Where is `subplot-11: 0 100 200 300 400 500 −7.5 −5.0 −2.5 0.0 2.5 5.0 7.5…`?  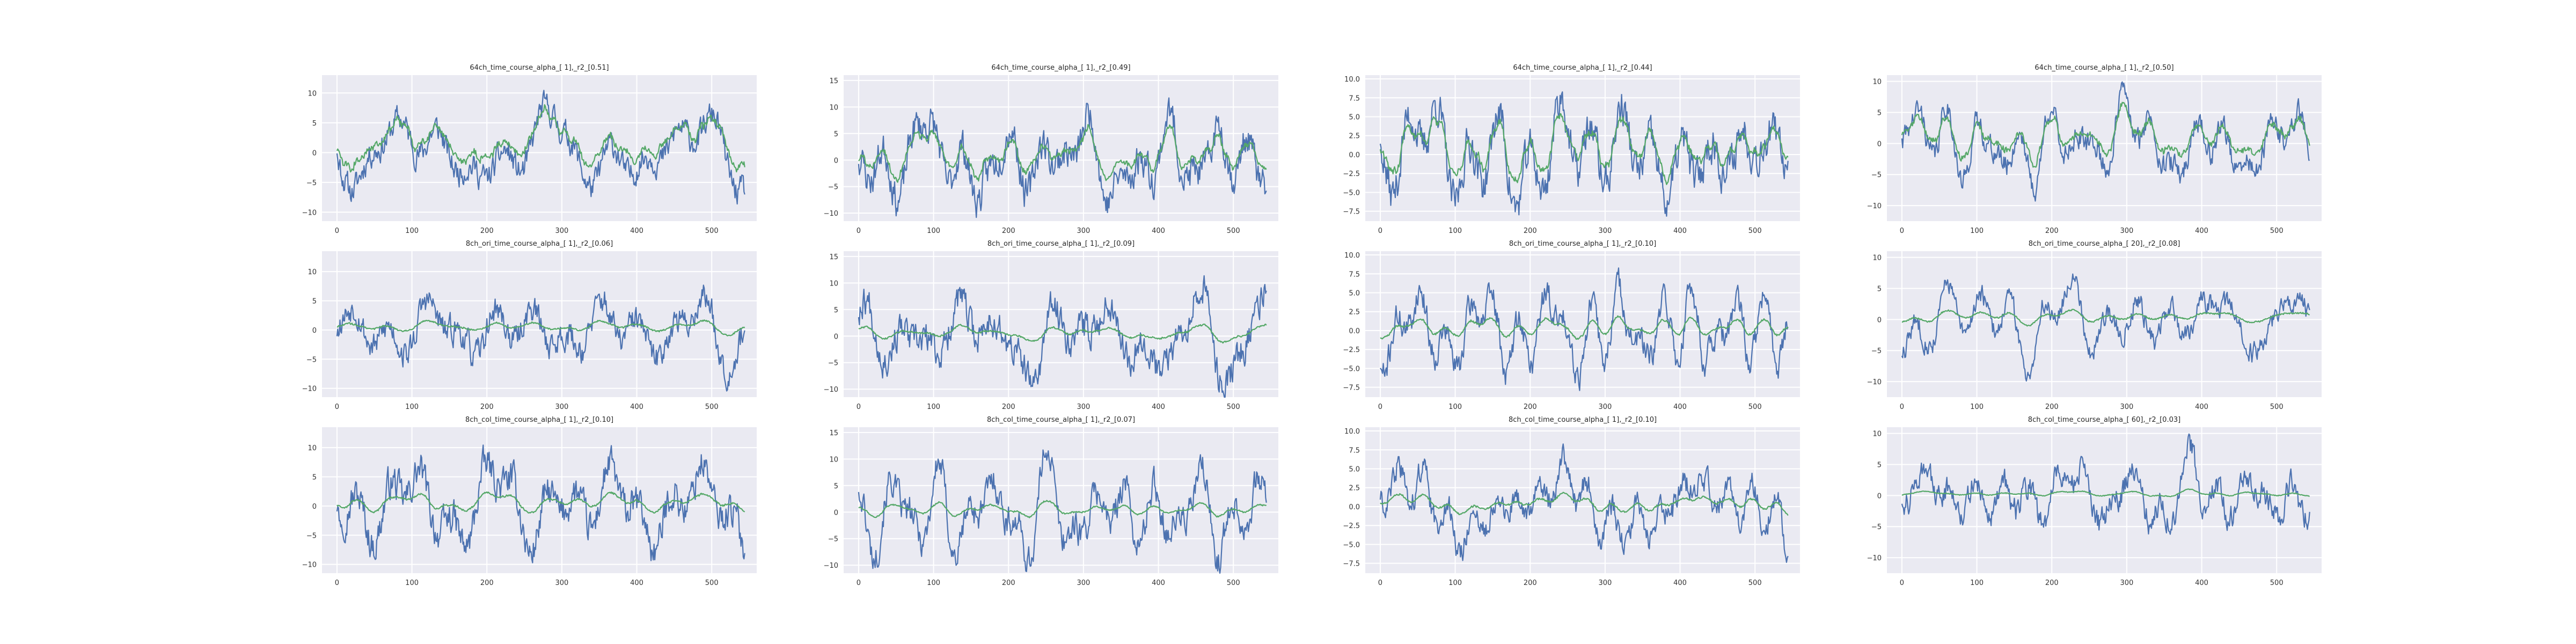
subplot-11: 0 100 200 300 400 500 −7.5 −5.0 −2.5 0.0 2.5 5.0 7.5… is located at coordinates (1571, 501).